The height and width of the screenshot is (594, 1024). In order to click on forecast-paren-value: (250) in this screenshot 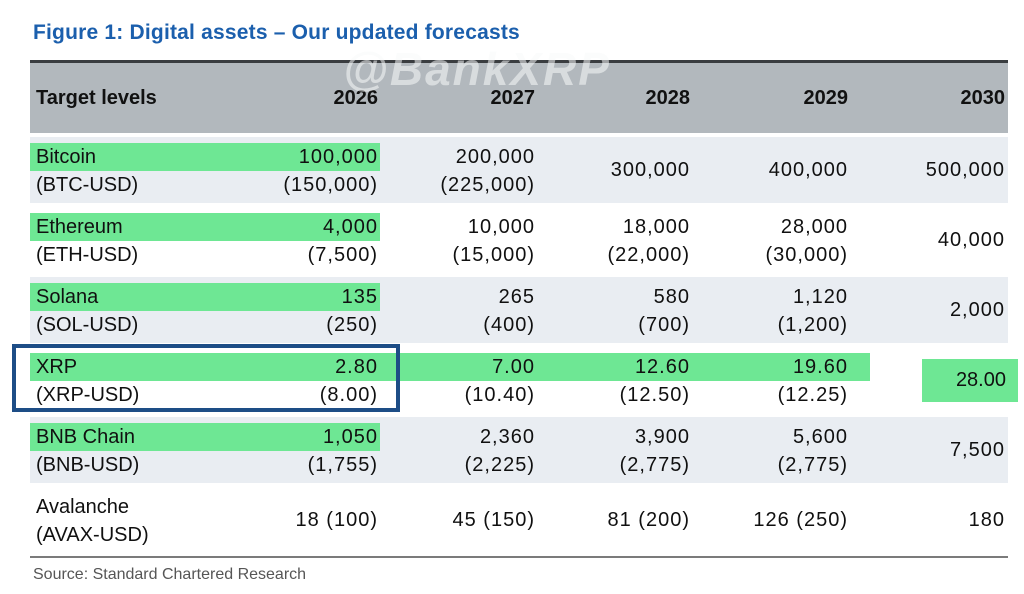, I will do `click(352, 325)`.